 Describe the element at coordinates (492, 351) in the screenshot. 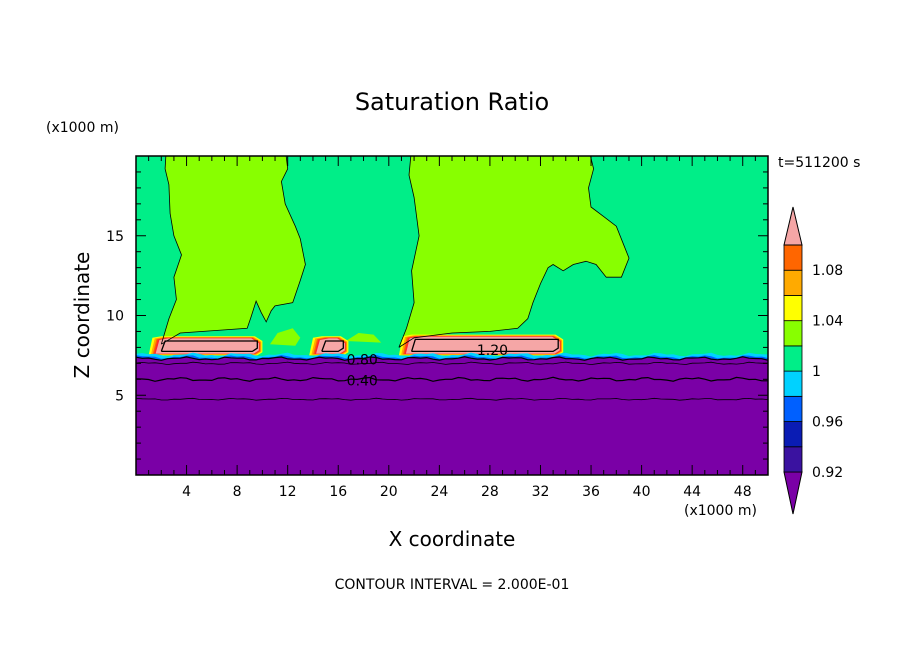

I see `contour-label: 1.20` at that location.